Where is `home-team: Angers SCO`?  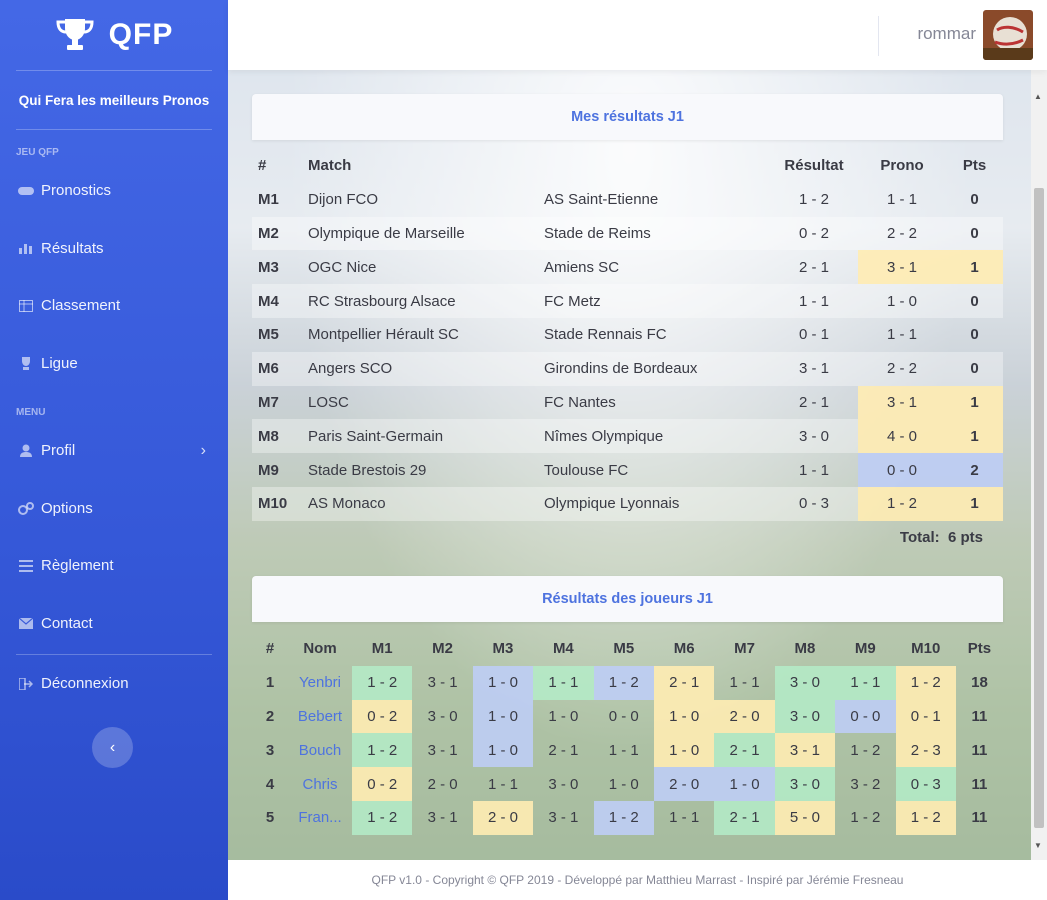
home-team: Angers SCO is located at coordinates (420, 368).